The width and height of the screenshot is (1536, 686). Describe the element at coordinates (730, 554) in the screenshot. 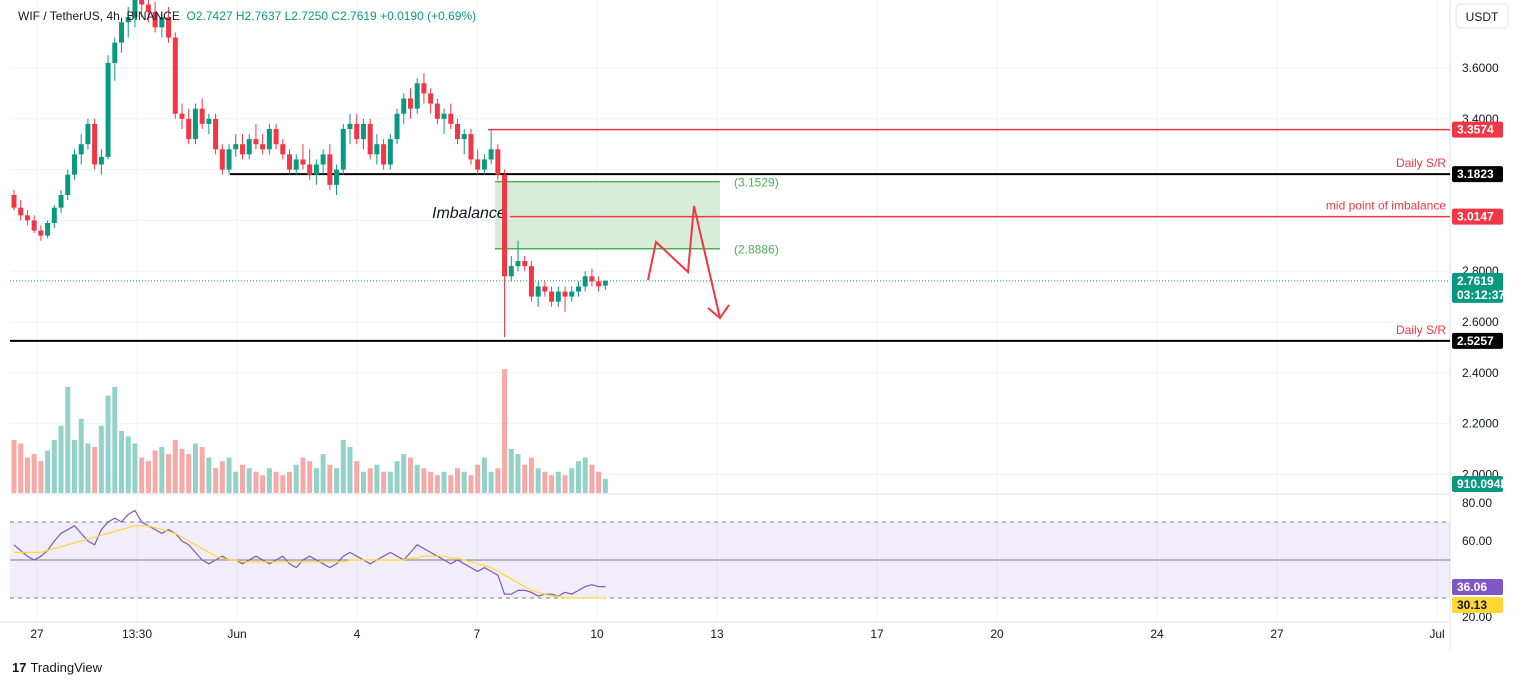

I see `rsi-pane` at that location.